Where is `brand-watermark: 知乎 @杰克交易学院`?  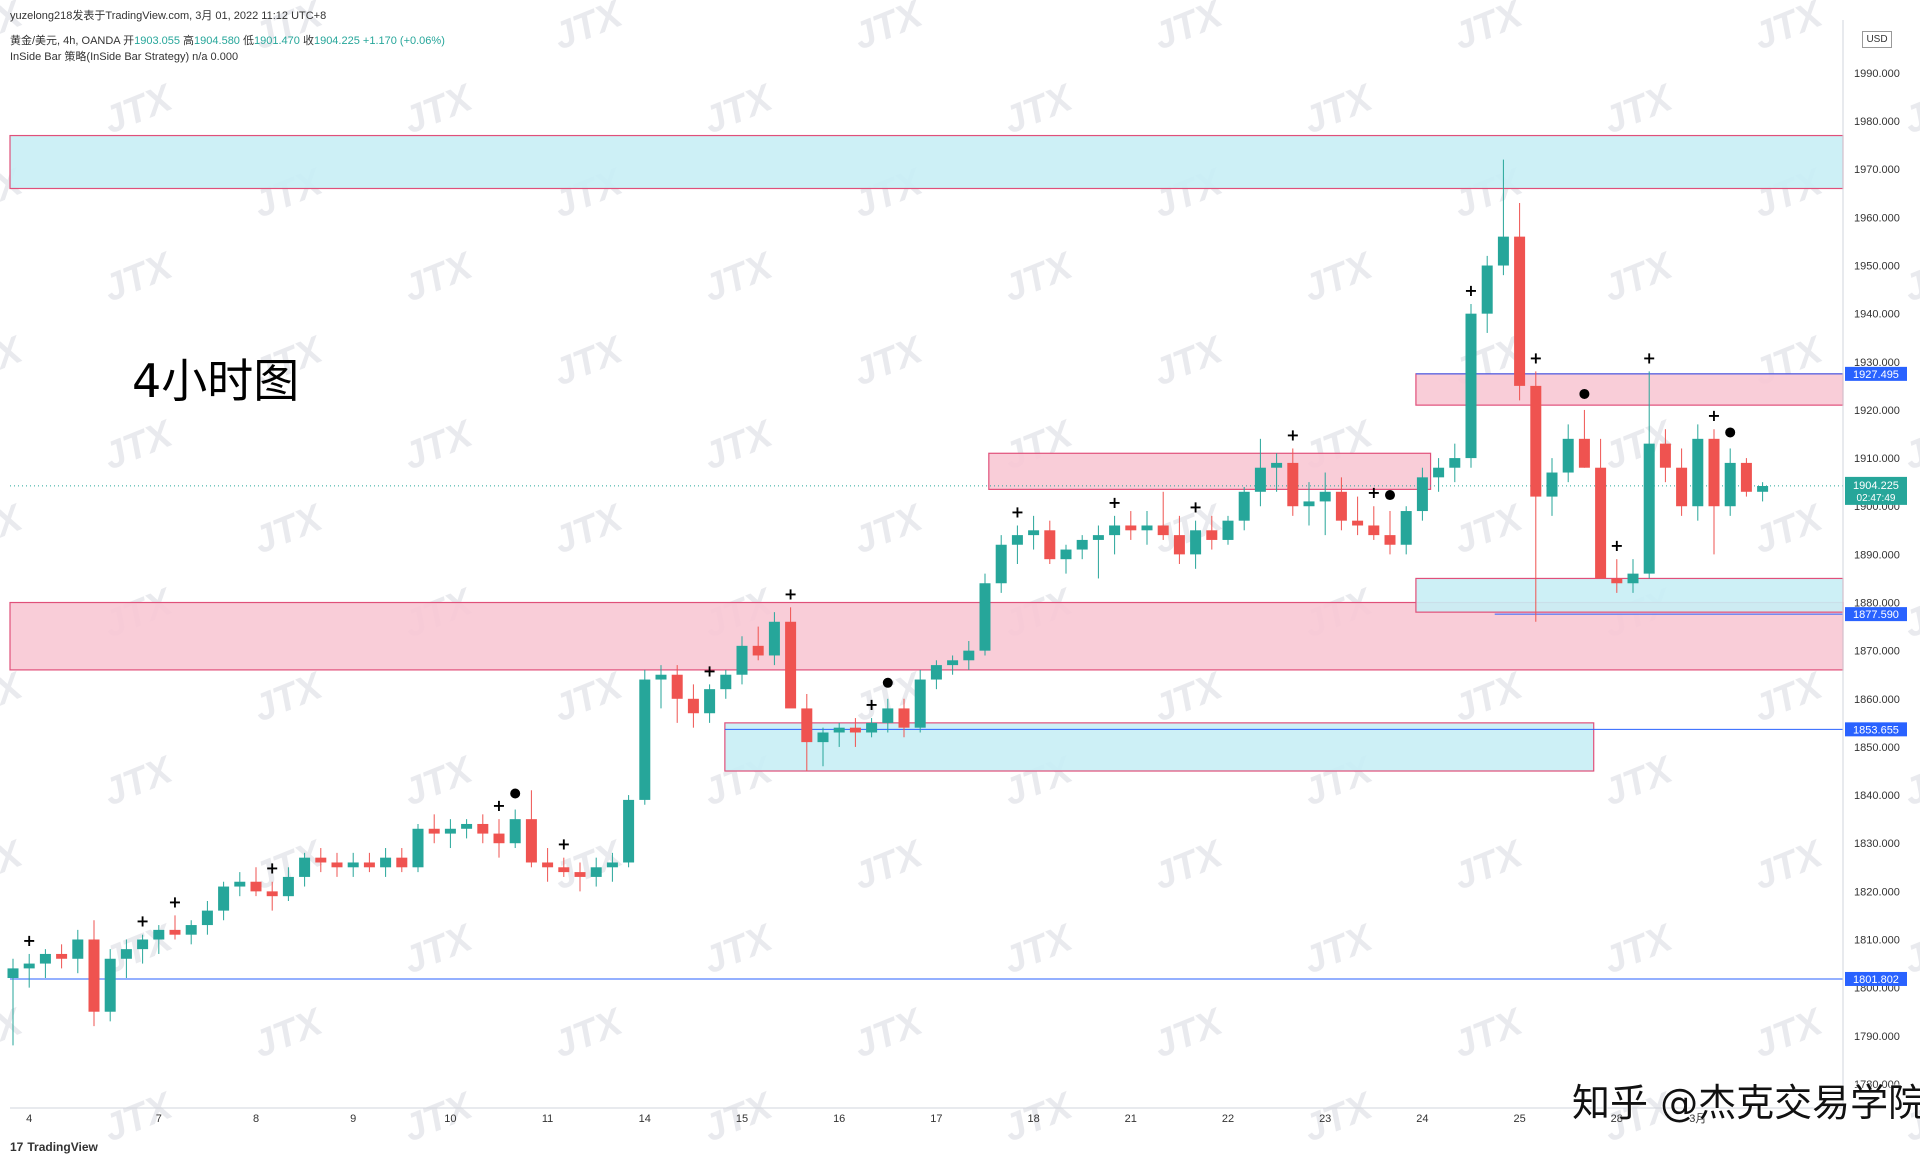 brand-watermark: 知乎 @杰克交易学院 is located at coordinates (1746, 1103).